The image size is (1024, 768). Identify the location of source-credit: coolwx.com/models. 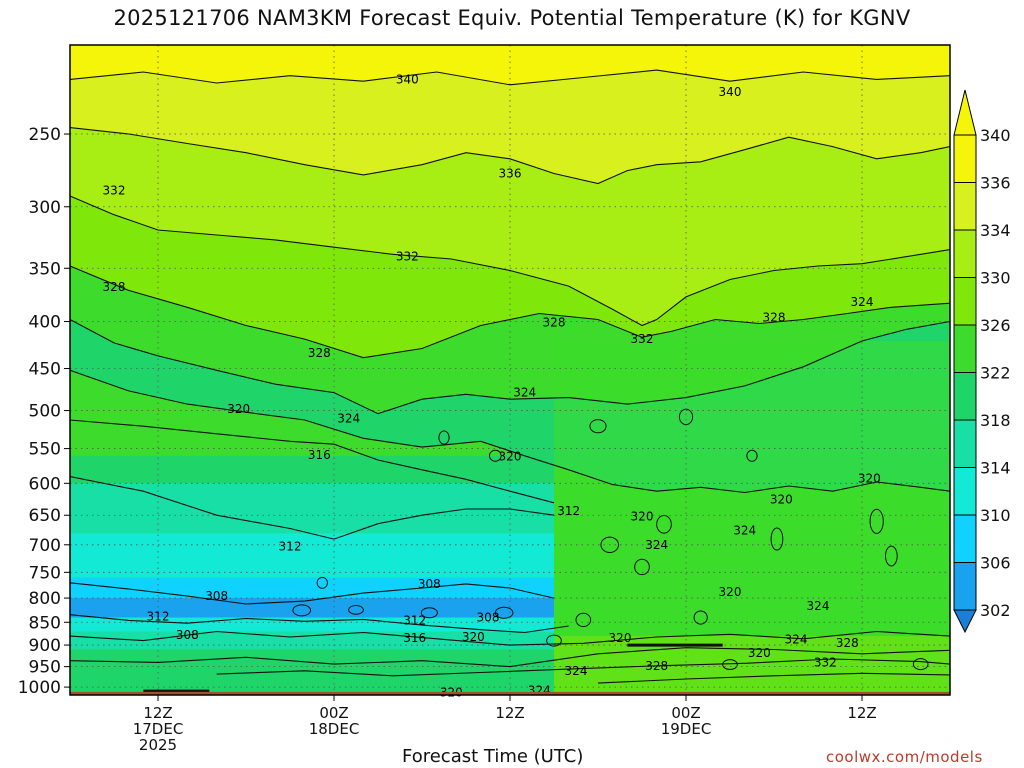
(904, 757).